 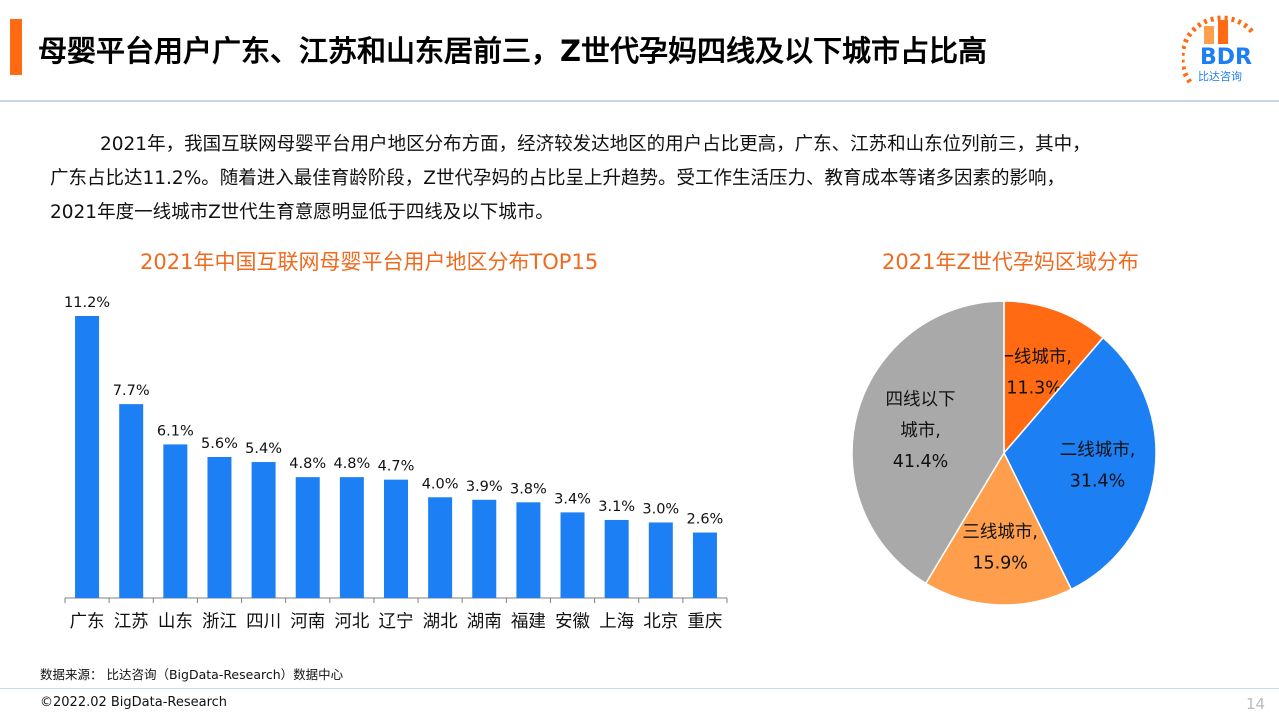 What do you see at coordinates (528, 550) in the screenshot?
I see `bar-福建` at bounding box center [528, 550].